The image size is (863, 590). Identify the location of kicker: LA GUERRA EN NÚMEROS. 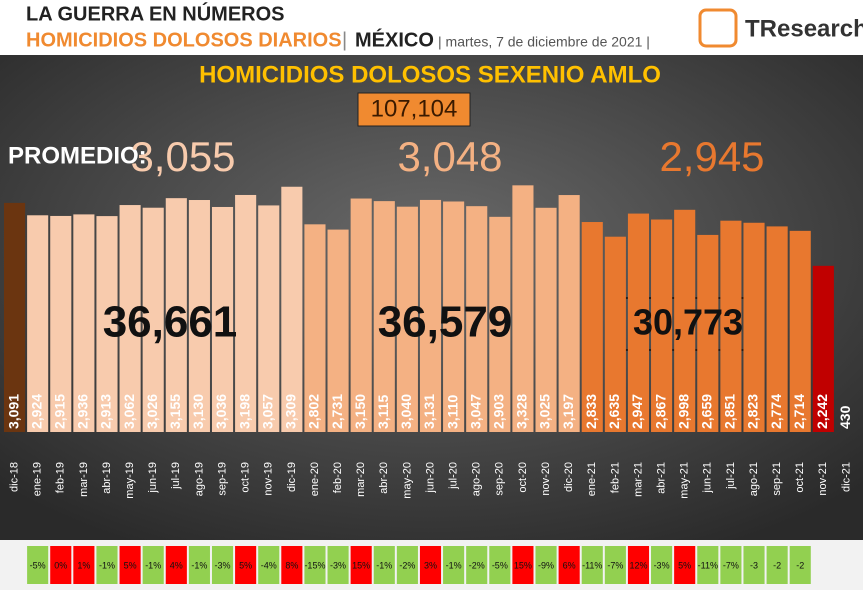
(155, 13).